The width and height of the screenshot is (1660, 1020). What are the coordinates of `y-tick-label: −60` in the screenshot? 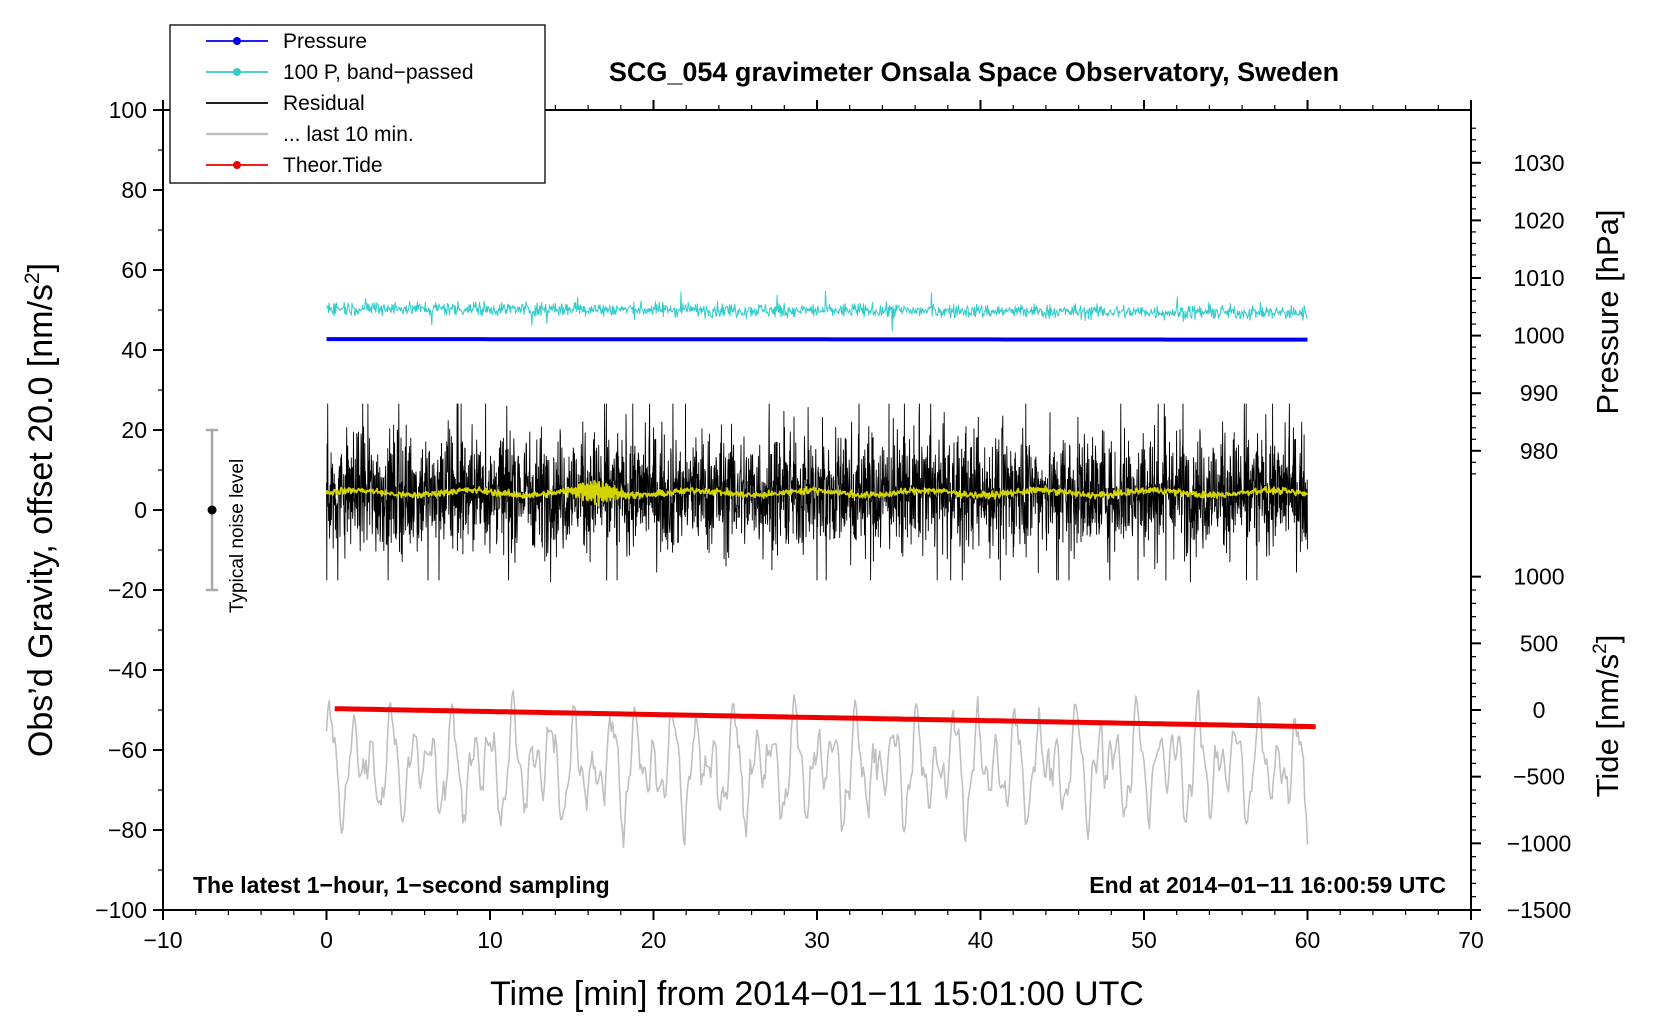 It's located at (127, 750).